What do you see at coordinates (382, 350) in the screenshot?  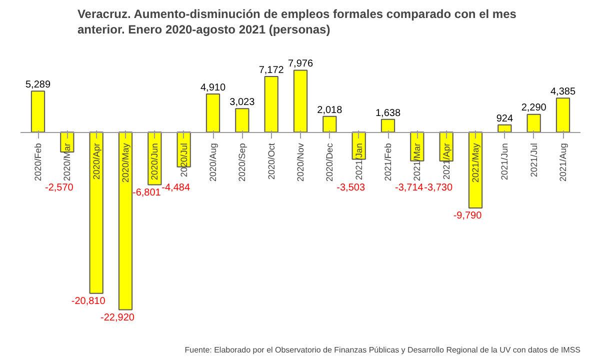 I see `source-note: Fuente: Elaborado por el Observatorio de Finanzas Públicas y Desarrollo Regional de la UV con datos de IMSS` at bounding box center [382, 350].